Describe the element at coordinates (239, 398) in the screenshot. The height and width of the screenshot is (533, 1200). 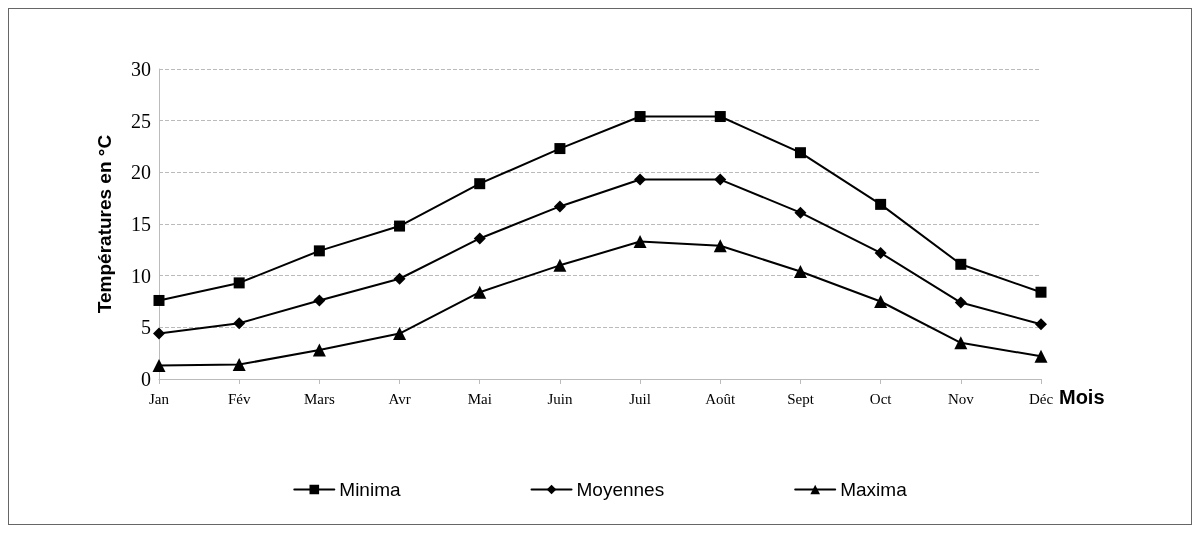
I see `x-tick-label: Fév` at that location.